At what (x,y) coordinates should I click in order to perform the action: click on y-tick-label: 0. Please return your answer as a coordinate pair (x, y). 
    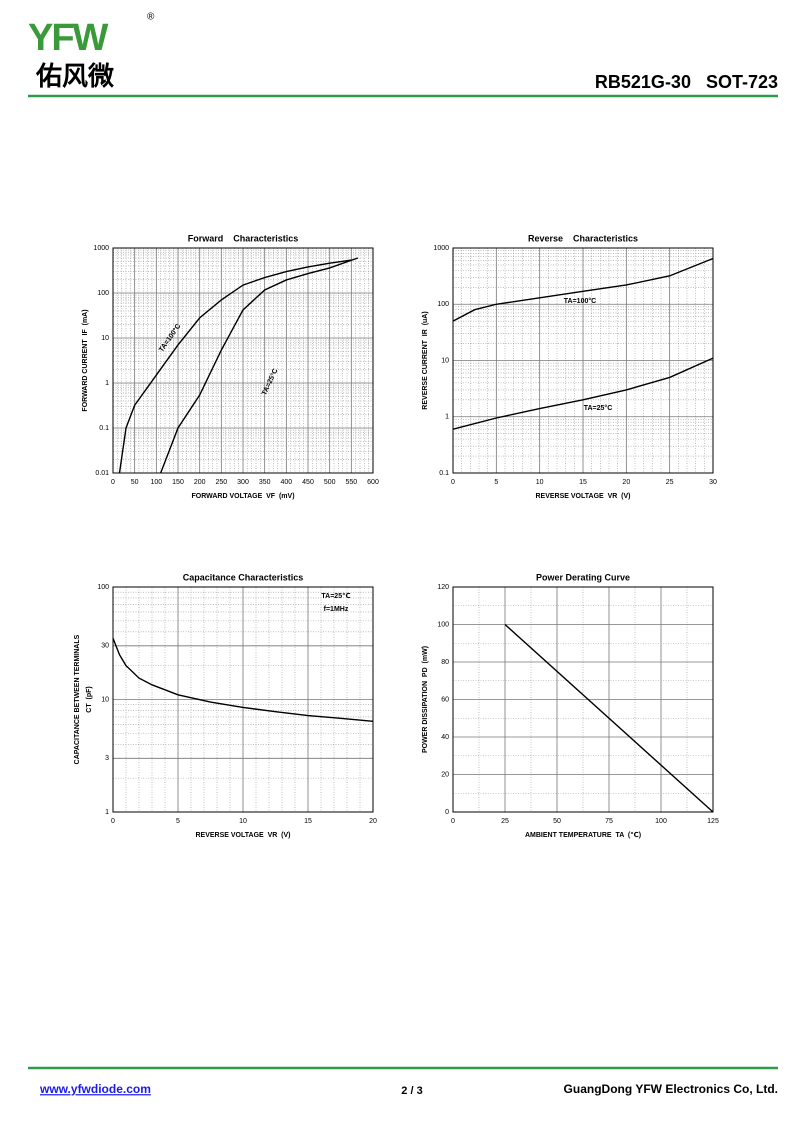
    Looking at the image, I should click on (447, 812).